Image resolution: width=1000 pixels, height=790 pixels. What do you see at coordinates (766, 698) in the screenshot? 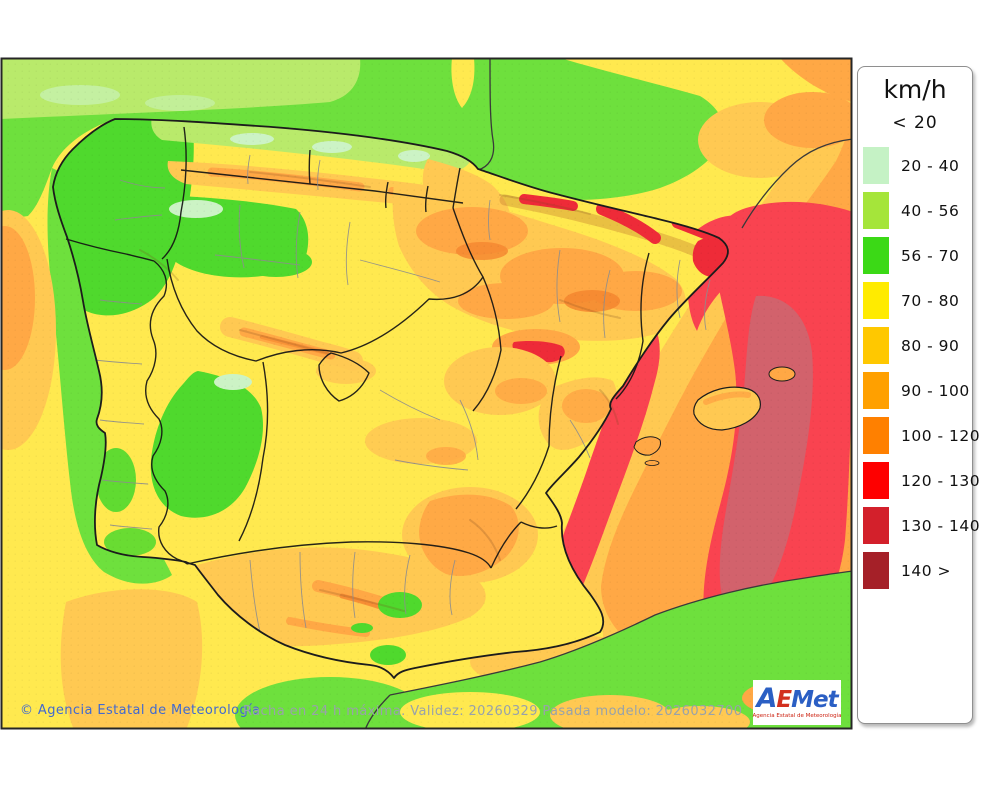
I see `logo-letter: A` at bounding box center [766, 698].